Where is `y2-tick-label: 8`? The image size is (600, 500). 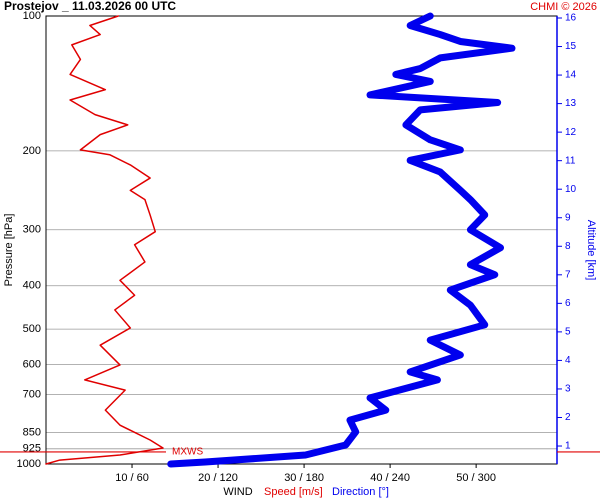
y2-tick-label: 8 is located at coordinates (568, 246).